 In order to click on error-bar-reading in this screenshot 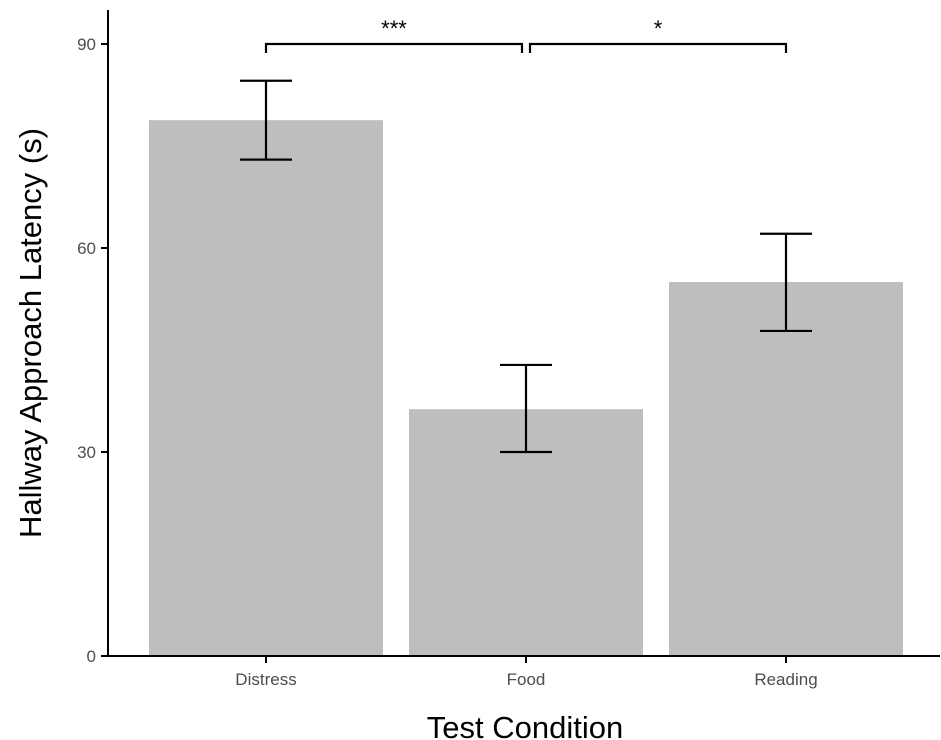, I will do `click(786, 282)`.